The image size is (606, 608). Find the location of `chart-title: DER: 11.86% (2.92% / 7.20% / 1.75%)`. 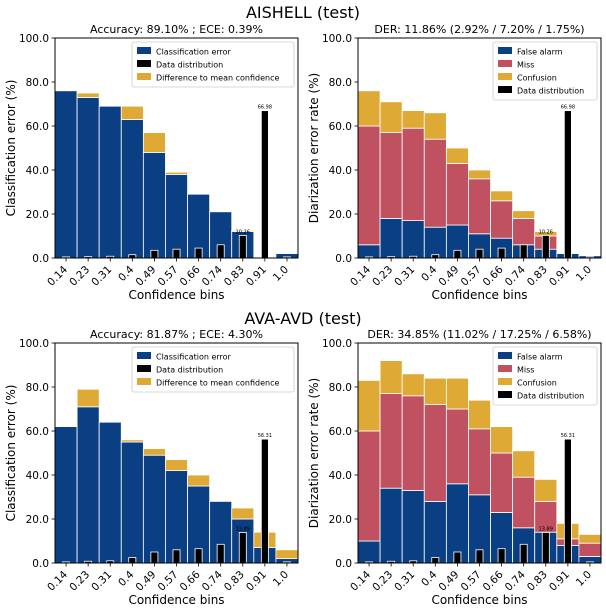

chart-title: DER: 11.86% (2.92% / 7.20% / 1.75%) is located at coordinates (479, 29).